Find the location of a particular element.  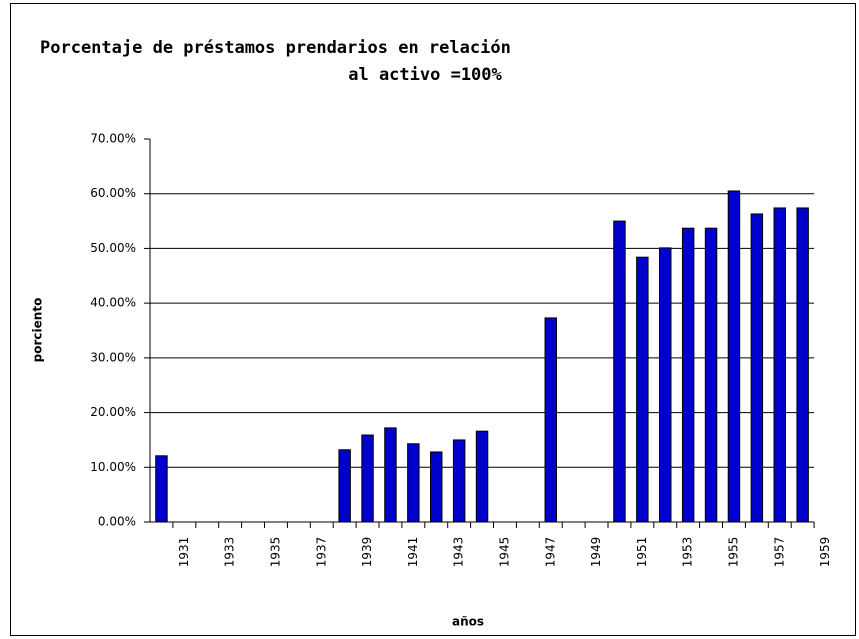

x-tick-label: 1945 is located at coordinates (504, 552).